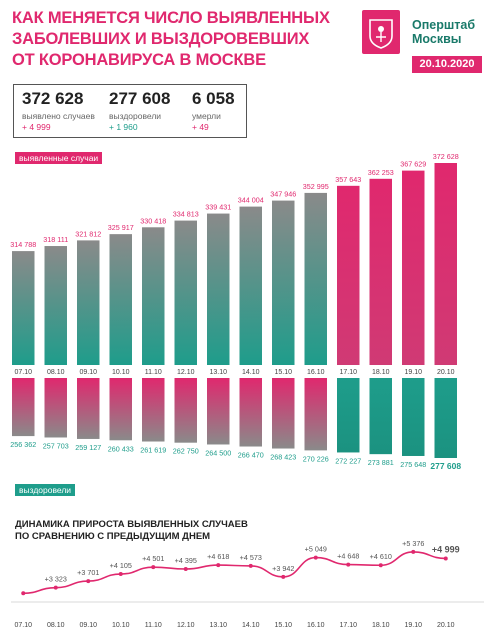  I want to click on cases-value-label: 367 629, so click(413, 164).